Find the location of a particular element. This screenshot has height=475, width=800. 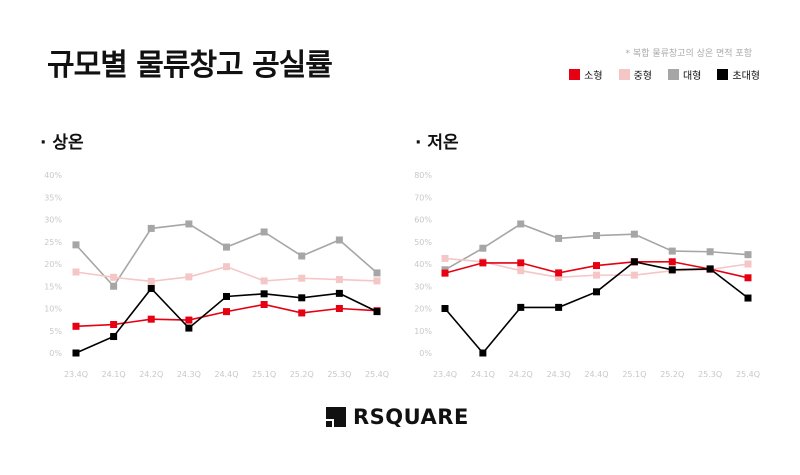

legend-item-medium: 중형 is located at coordinates (635, 74).